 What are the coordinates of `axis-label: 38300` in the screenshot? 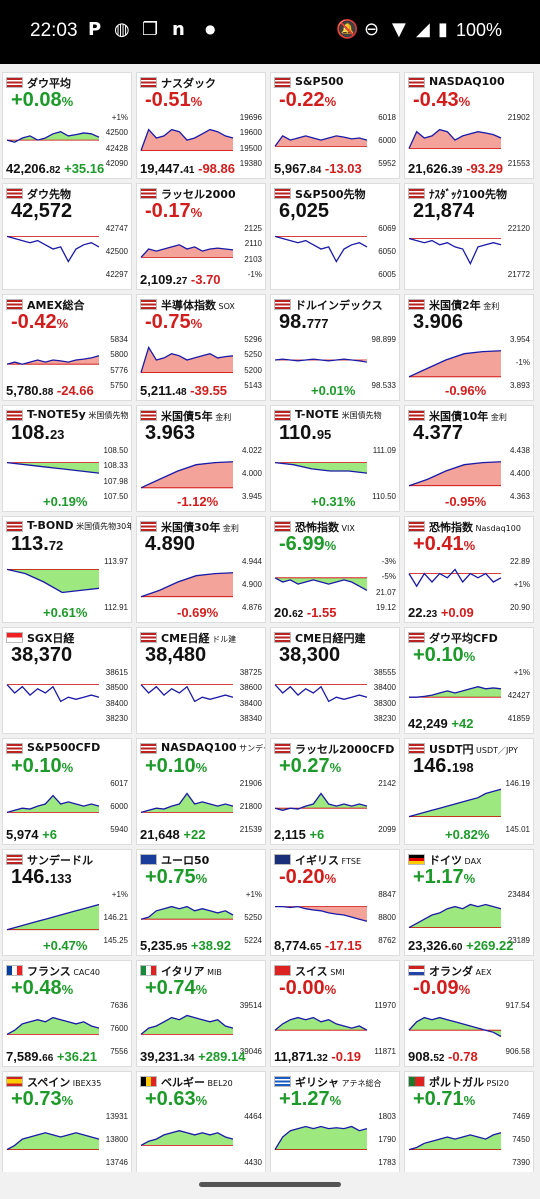 It's located at (384, 703).